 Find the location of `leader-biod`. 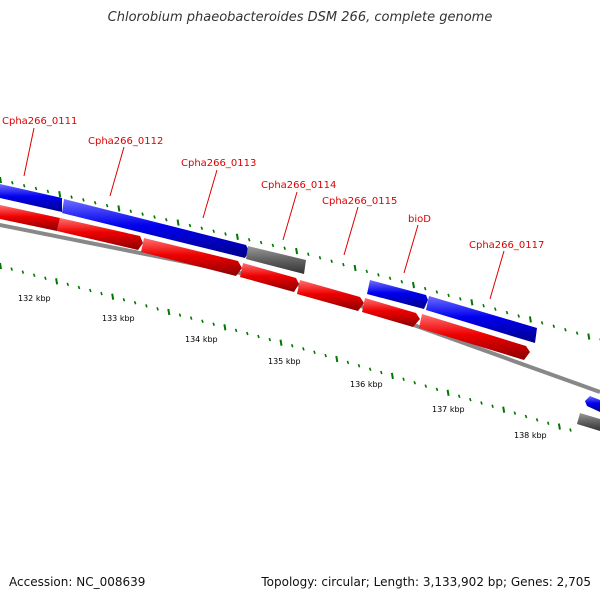

leader-biod is located at coordinates (411, 249).